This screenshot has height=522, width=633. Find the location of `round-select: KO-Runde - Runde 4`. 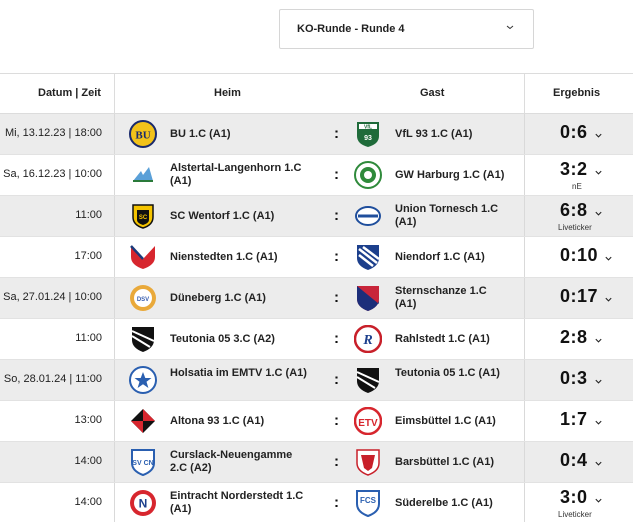

round-select: KO-Runde - Runde 4 is located at coordinates (406, 29).